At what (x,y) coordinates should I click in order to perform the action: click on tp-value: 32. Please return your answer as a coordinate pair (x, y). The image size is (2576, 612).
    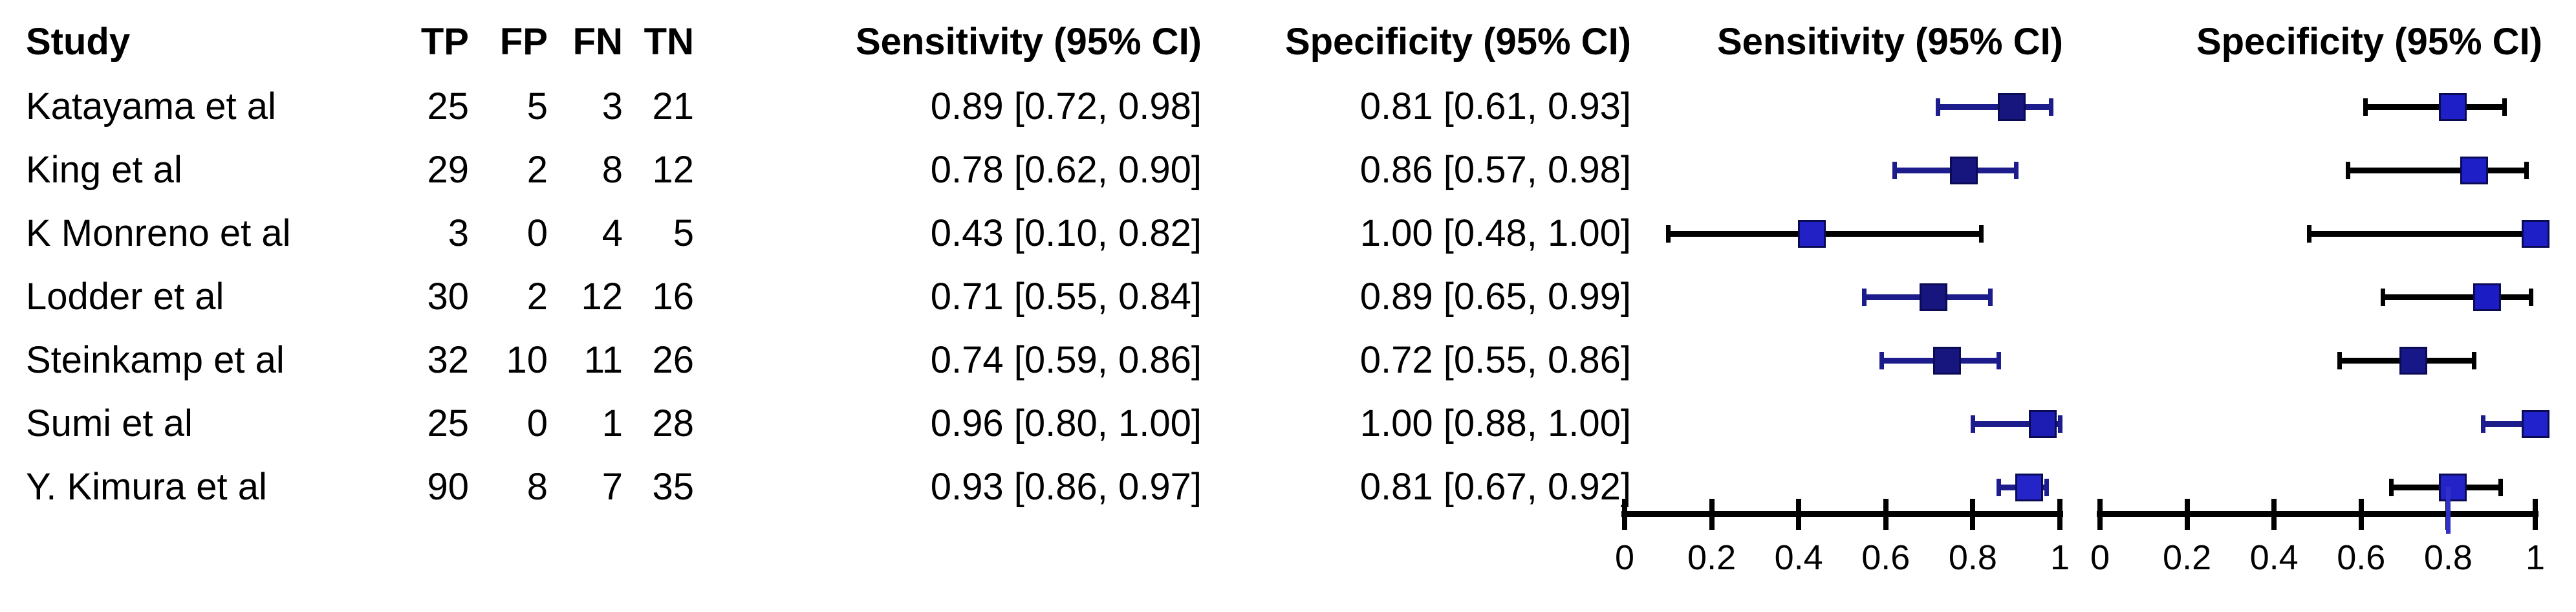
    Looking at the image, I should click on (448, 360).